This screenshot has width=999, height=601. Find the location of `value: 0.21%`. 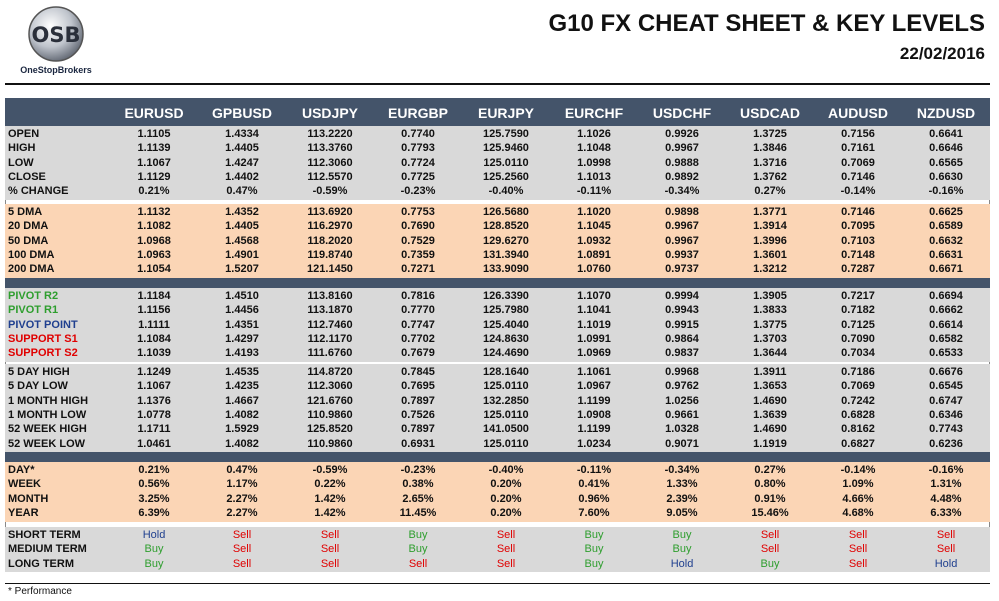

value: 0.21% is located at coordinates (154, 470).